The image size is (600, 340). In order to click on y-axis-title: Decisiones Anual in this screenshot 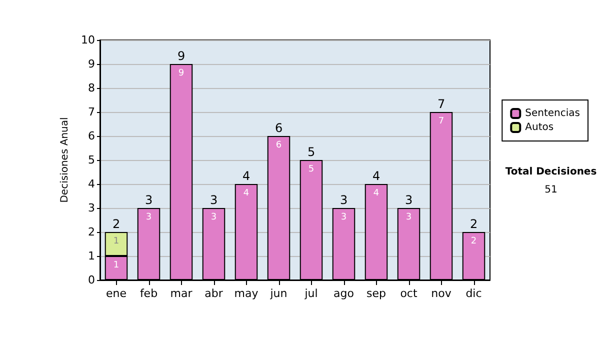, I will do `click(65, 160)`.